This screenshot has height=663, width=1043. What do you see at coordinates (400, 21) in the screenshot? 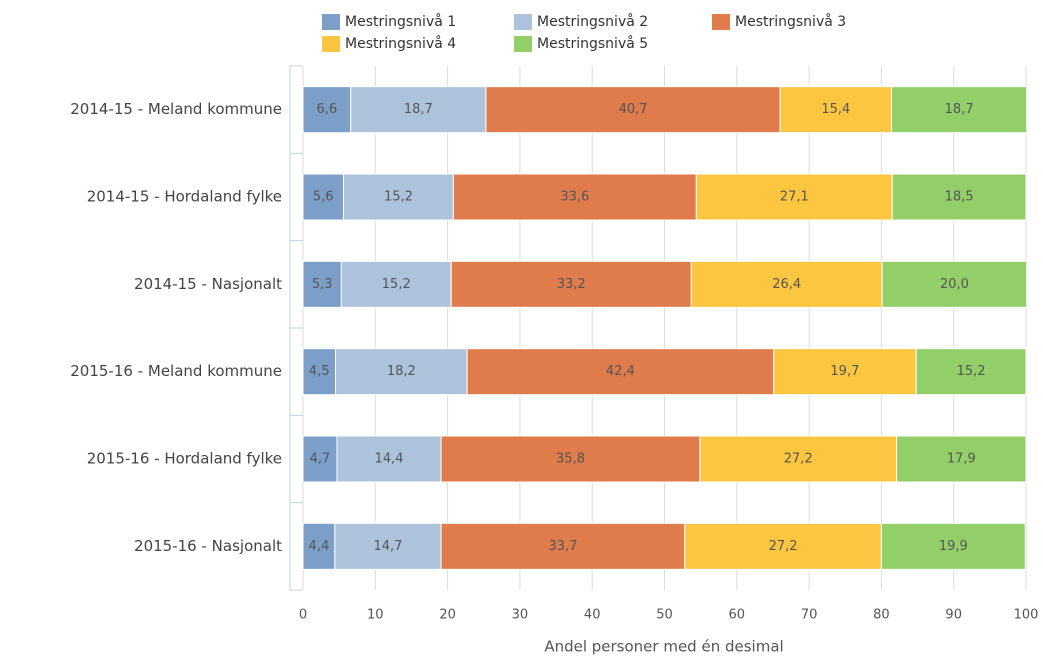
I see `legend-label: Mestringsnivå 1` at bounding box center [400, 21].